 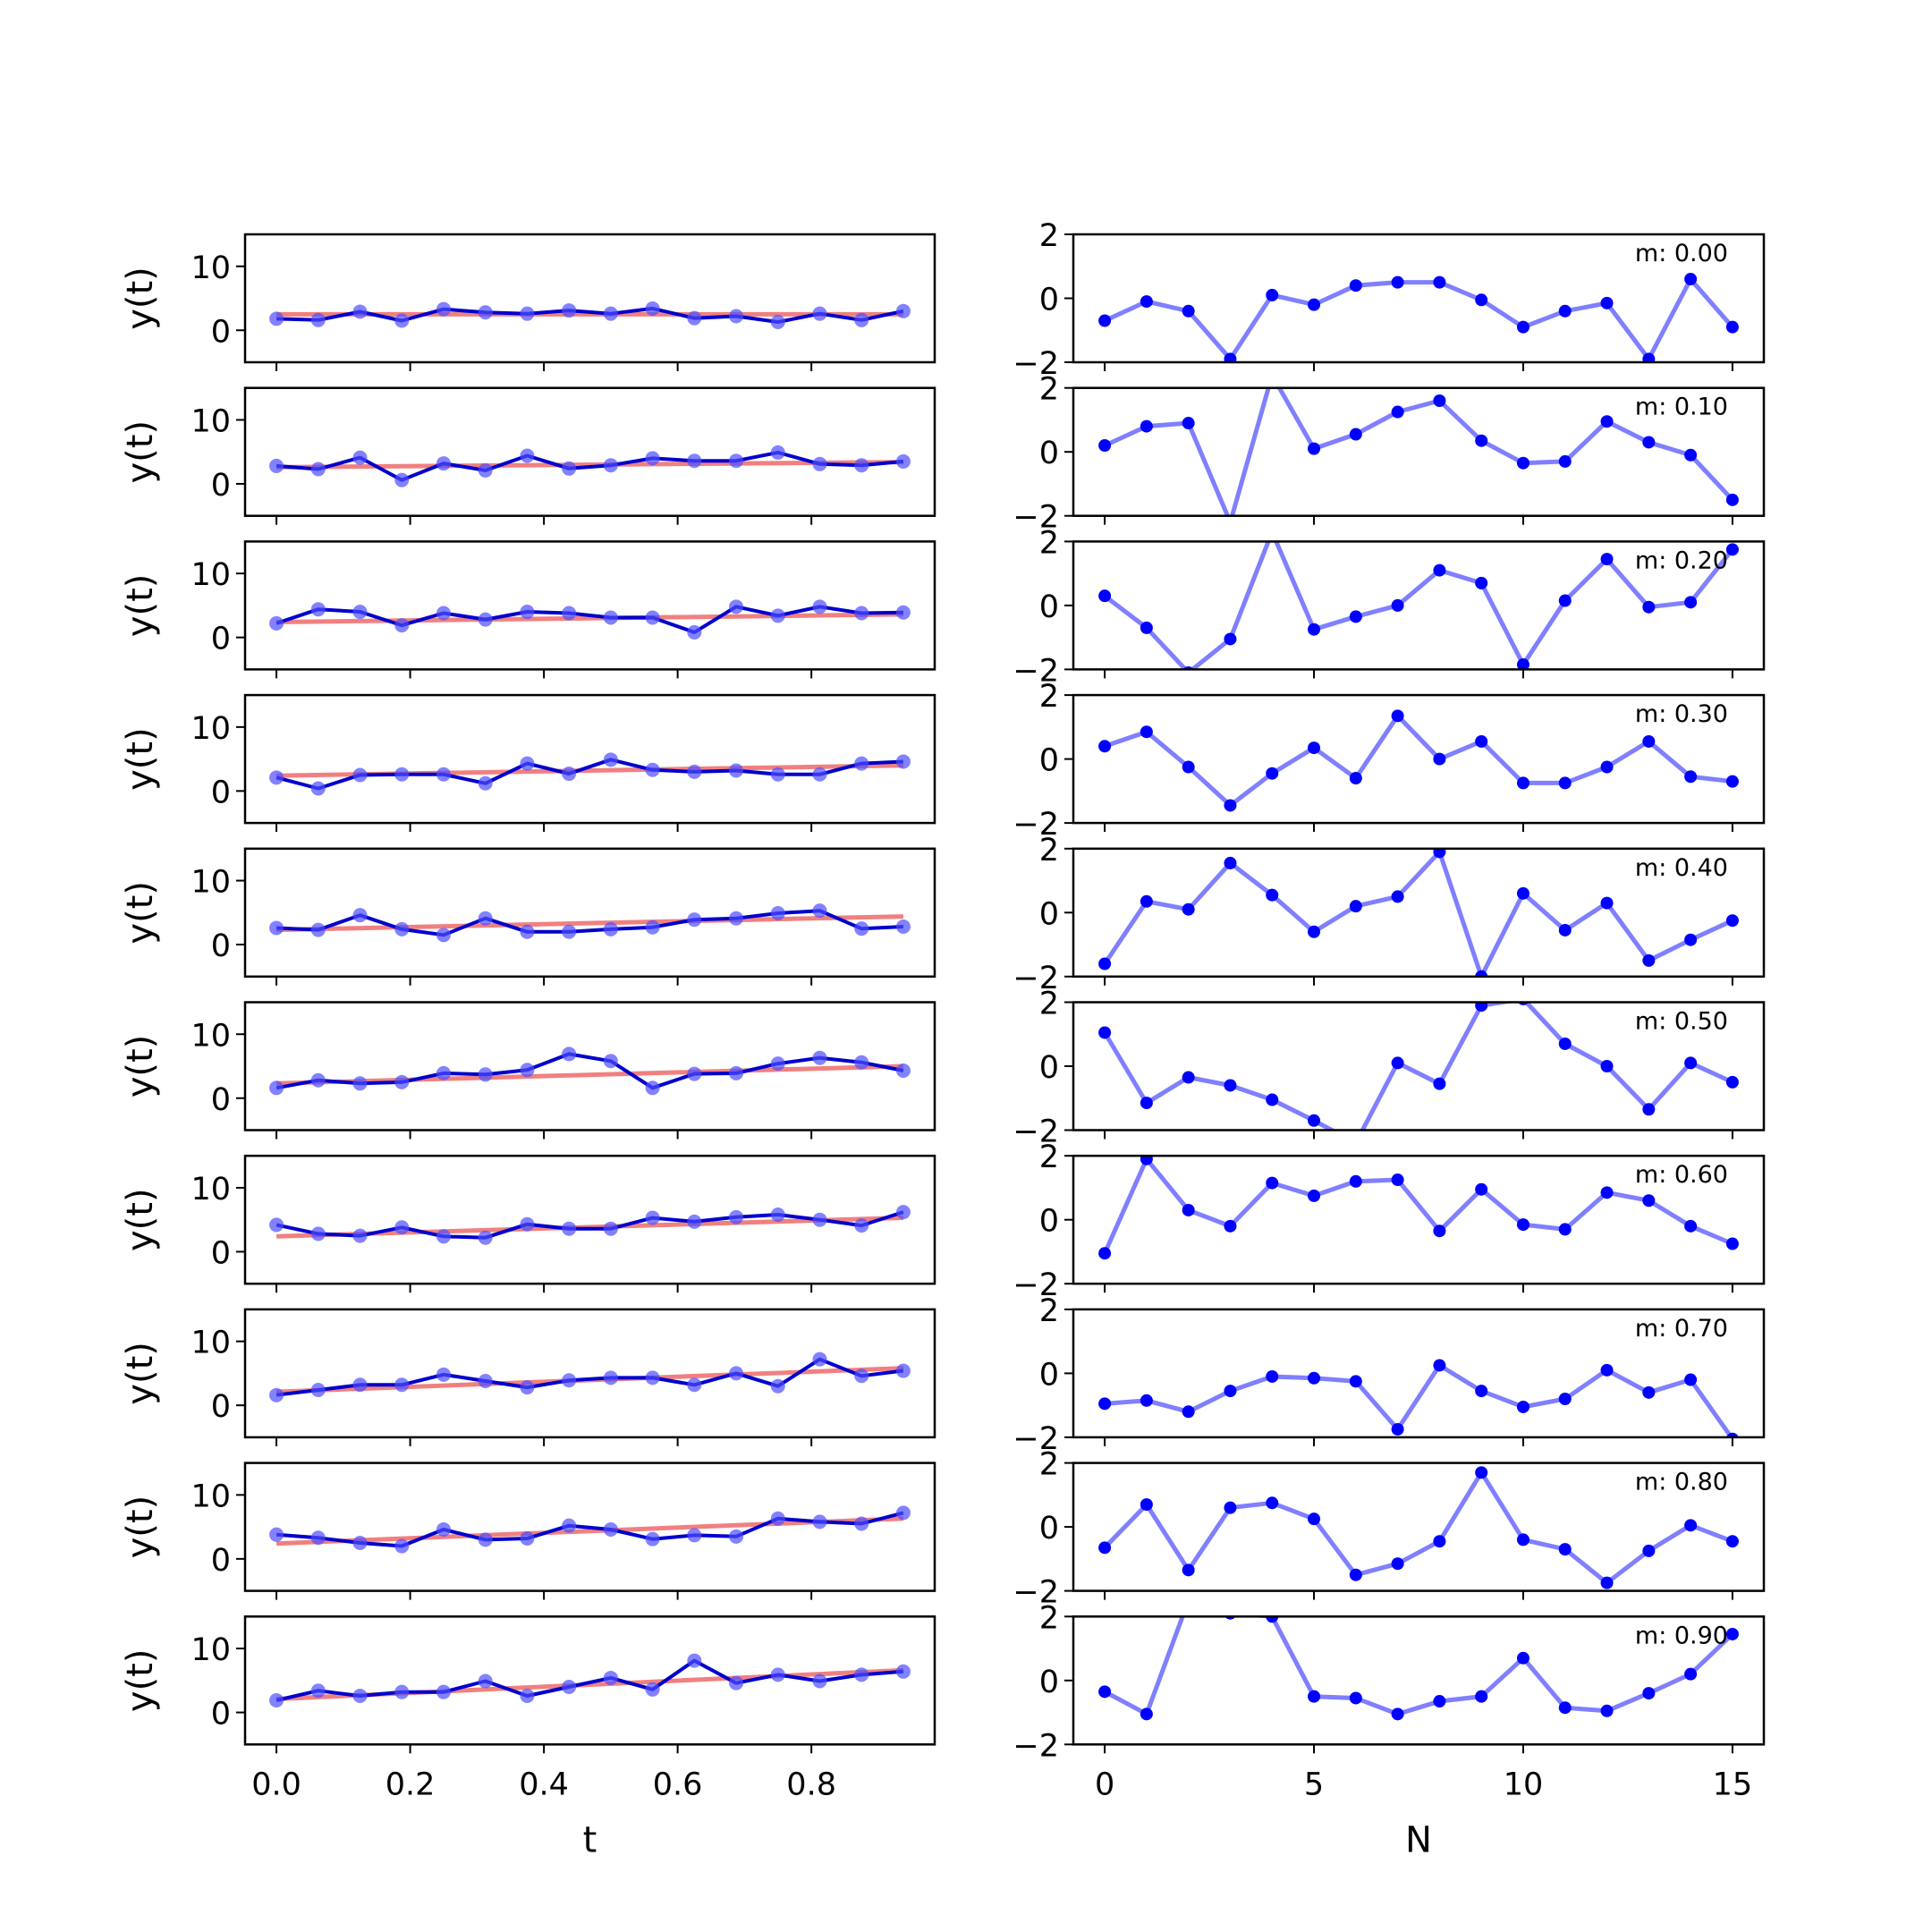 I want to click on y-tick-label: 10, so click(x=211, y=729).